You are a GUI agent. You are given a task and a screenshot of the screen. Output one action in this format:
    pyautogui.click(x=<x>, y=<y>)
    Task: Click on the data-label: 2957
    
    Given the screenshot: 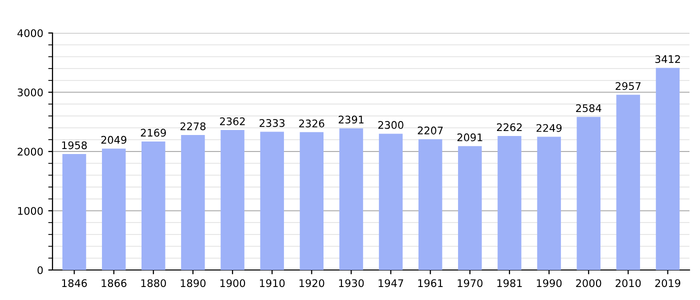 What is the action you would take?
    pyautogui.click(x=628, y=86)
    